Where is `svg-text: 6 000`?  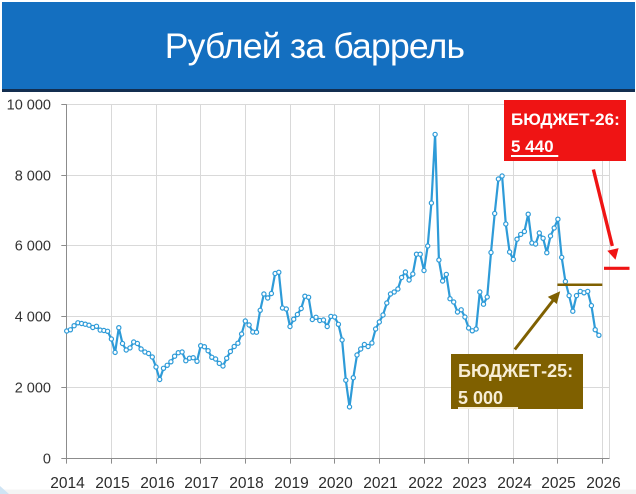 svg-text: 6 000 is located at coordinates (33, 246).